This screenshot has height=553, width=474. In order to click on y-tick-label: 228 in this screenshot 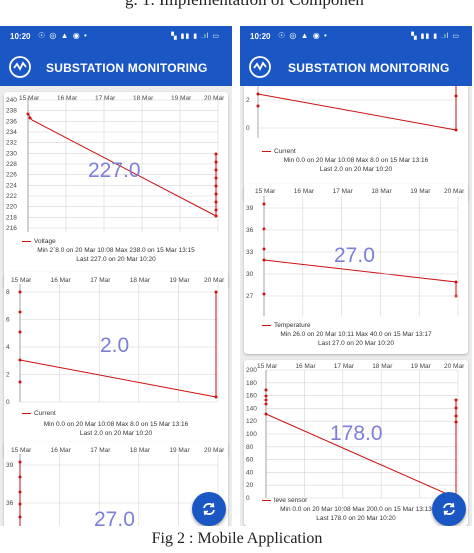, I will do `click(11, 164)`.